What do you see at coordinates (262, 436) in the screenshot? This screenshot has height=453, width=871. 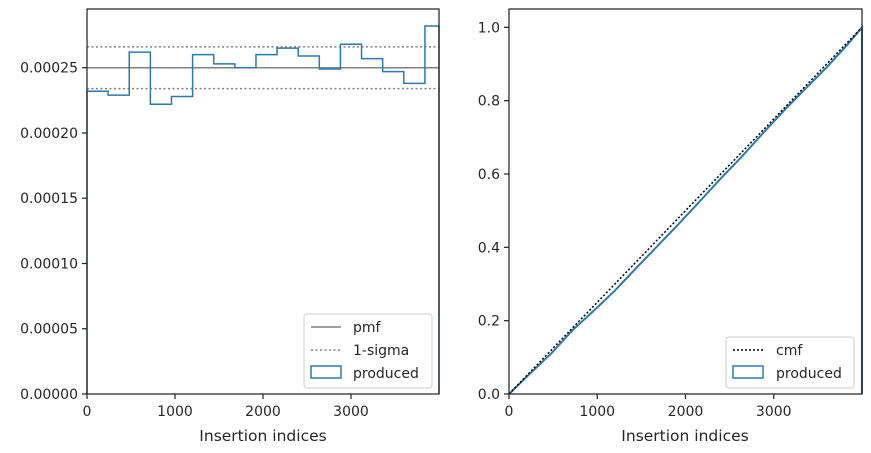 I see `left-x-axis-title: Insertion indices` at bounding box center [262, 436].